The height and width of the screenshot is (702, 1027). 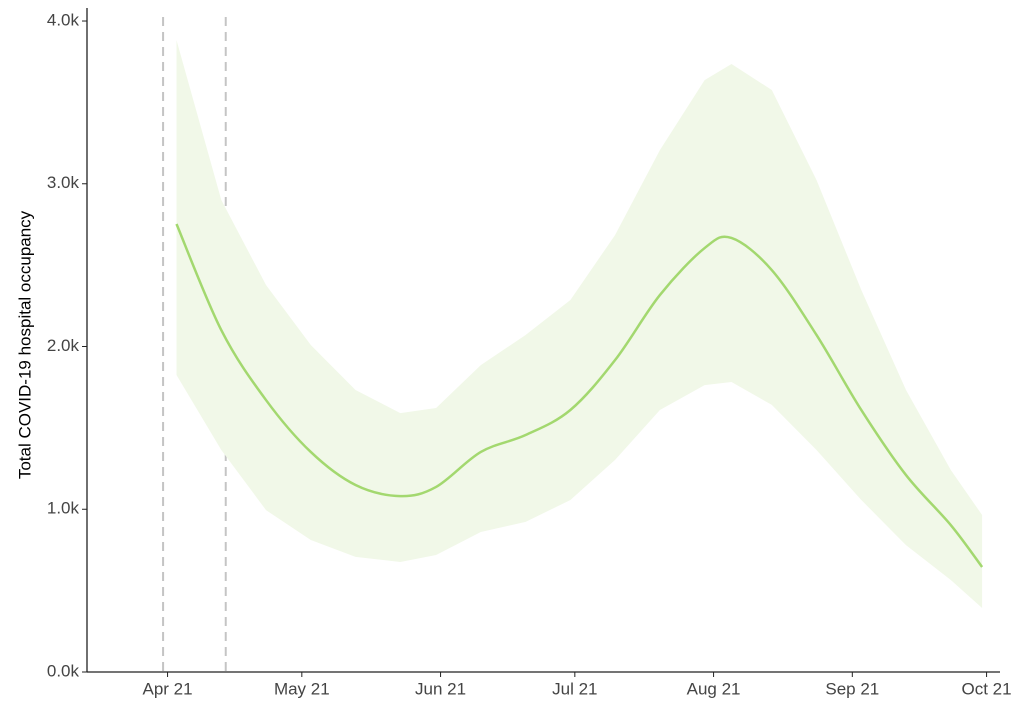 What do you see at coordinates (63, 345) in the screenshot?
I see `y-tick-label: 2.0k` at bounding box center [63, 345].